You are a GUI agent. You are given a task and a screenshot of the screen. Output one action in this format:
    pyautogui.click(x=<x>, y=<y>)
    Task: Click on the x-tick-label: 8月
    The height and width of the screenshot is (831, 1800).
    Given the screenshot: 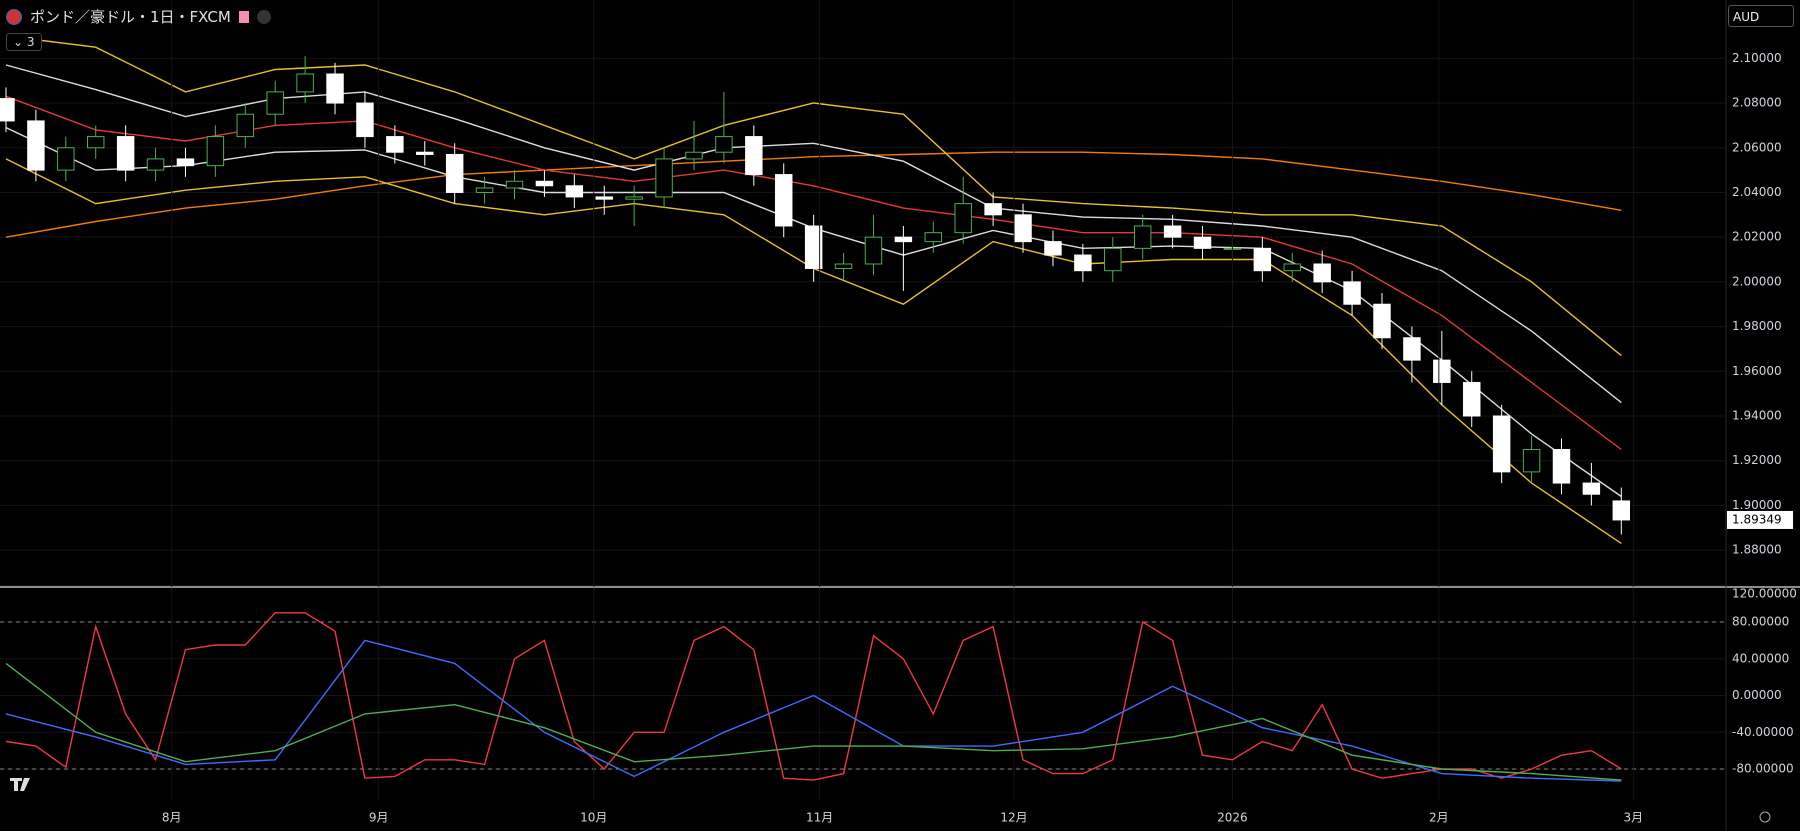 What is the action you would take?
    pyautogui.click(x=172, y=818)
    